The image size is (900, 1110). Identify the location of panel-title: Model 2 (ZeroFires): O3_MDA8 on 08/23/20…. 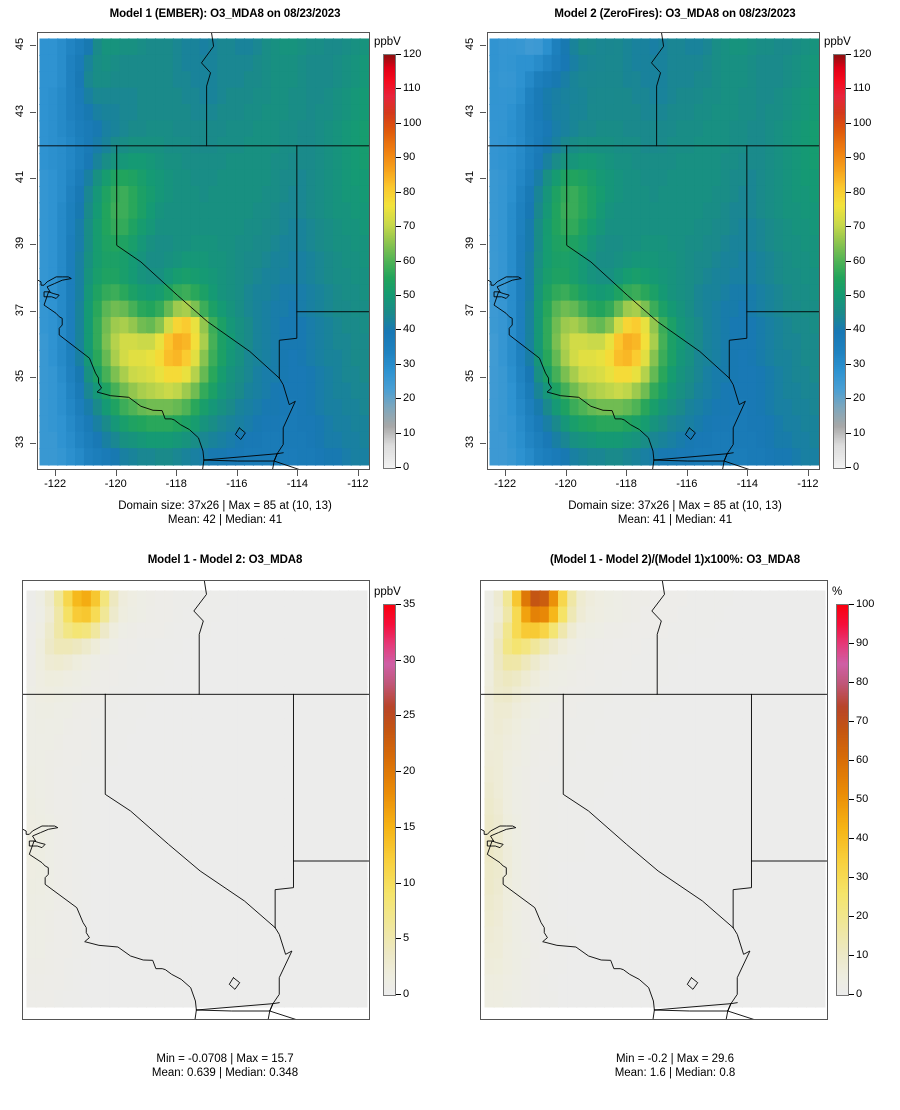
(675, 14).